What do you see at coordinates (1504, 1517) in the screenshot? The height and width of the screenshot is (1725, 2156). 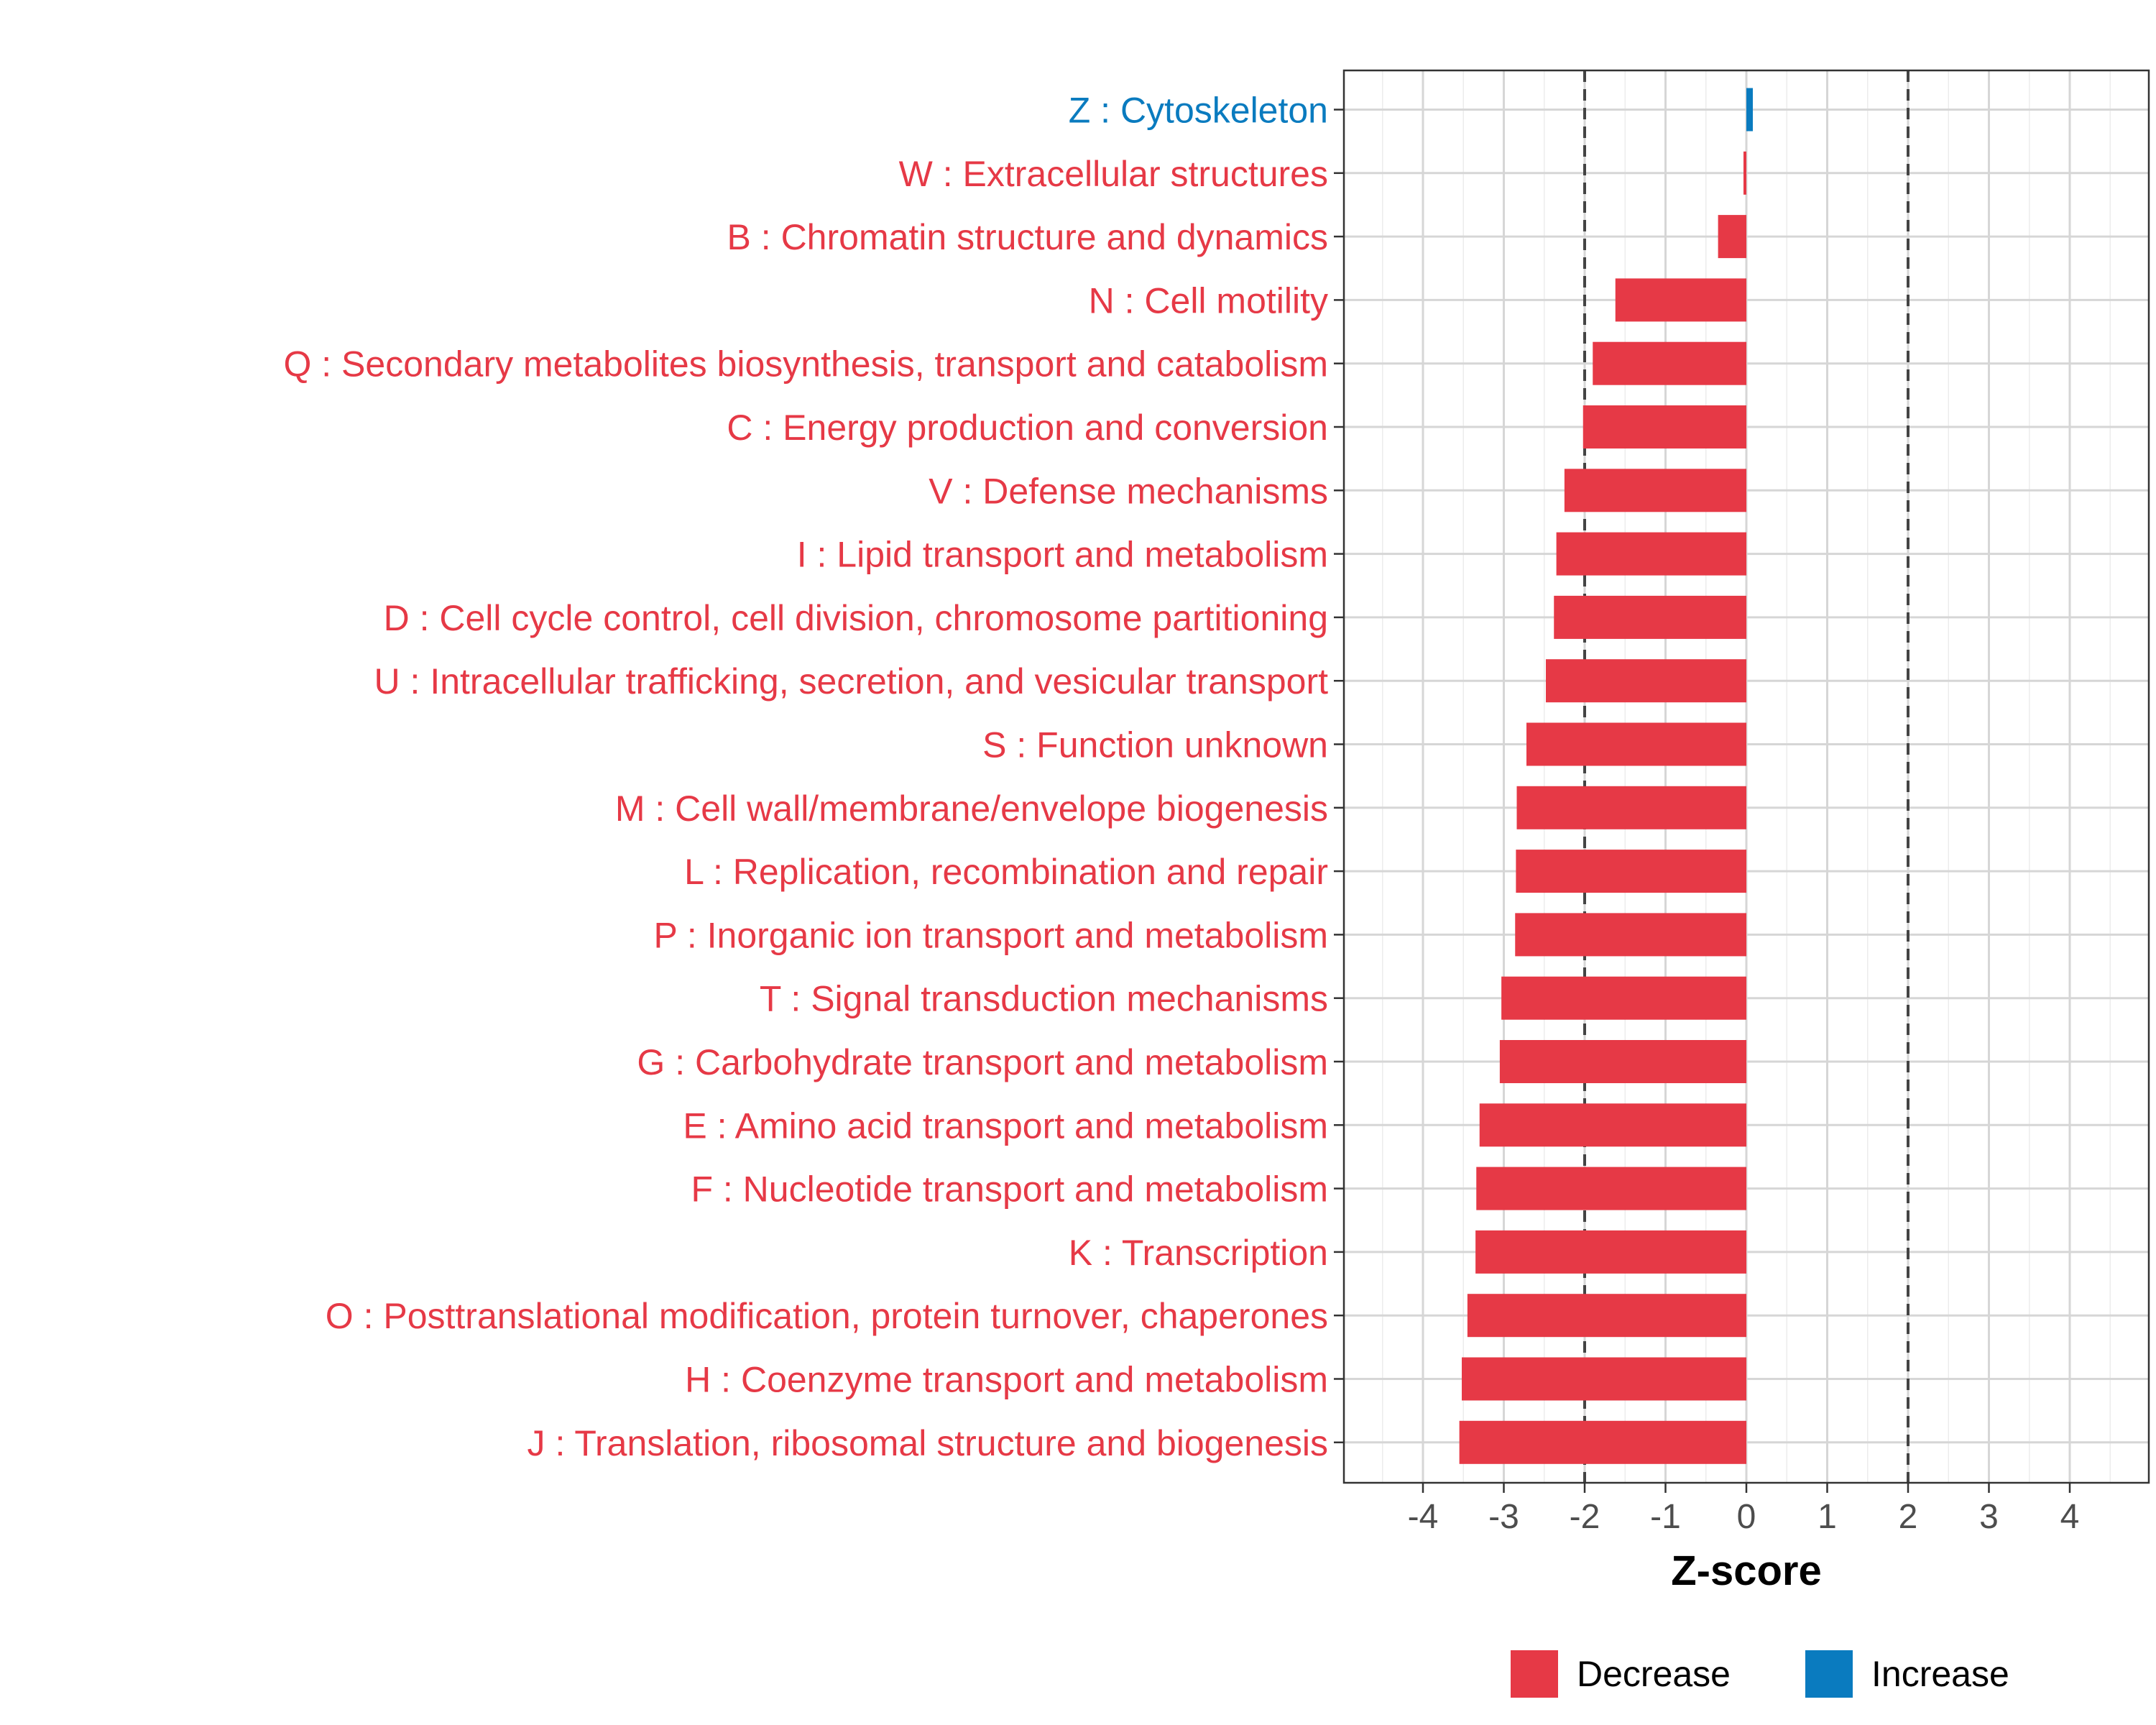 I see `x-tick-label: -3` at bounding box center [1504, 1517].